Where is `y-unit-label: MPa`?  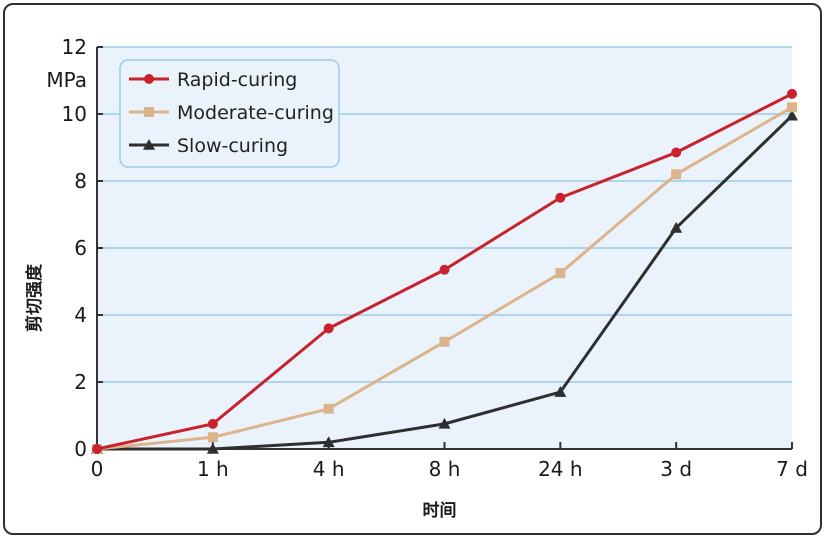 y-unit-label: MPa is located at coordinates (66, 80).